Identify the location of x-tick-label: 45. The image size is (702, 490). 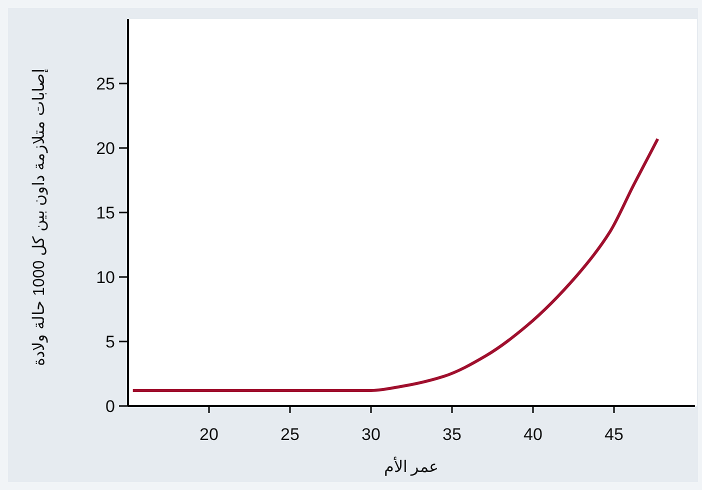
(614, 434).